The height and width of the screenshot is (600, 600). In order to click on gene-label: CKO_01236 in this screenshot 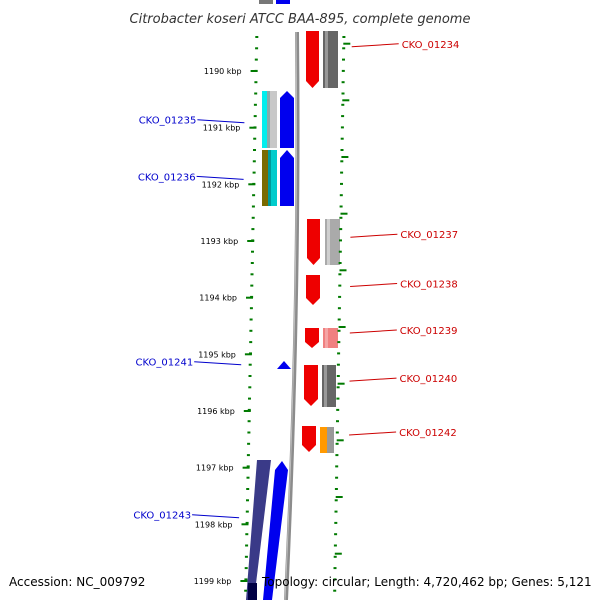, I will do `click(167, 177)`.